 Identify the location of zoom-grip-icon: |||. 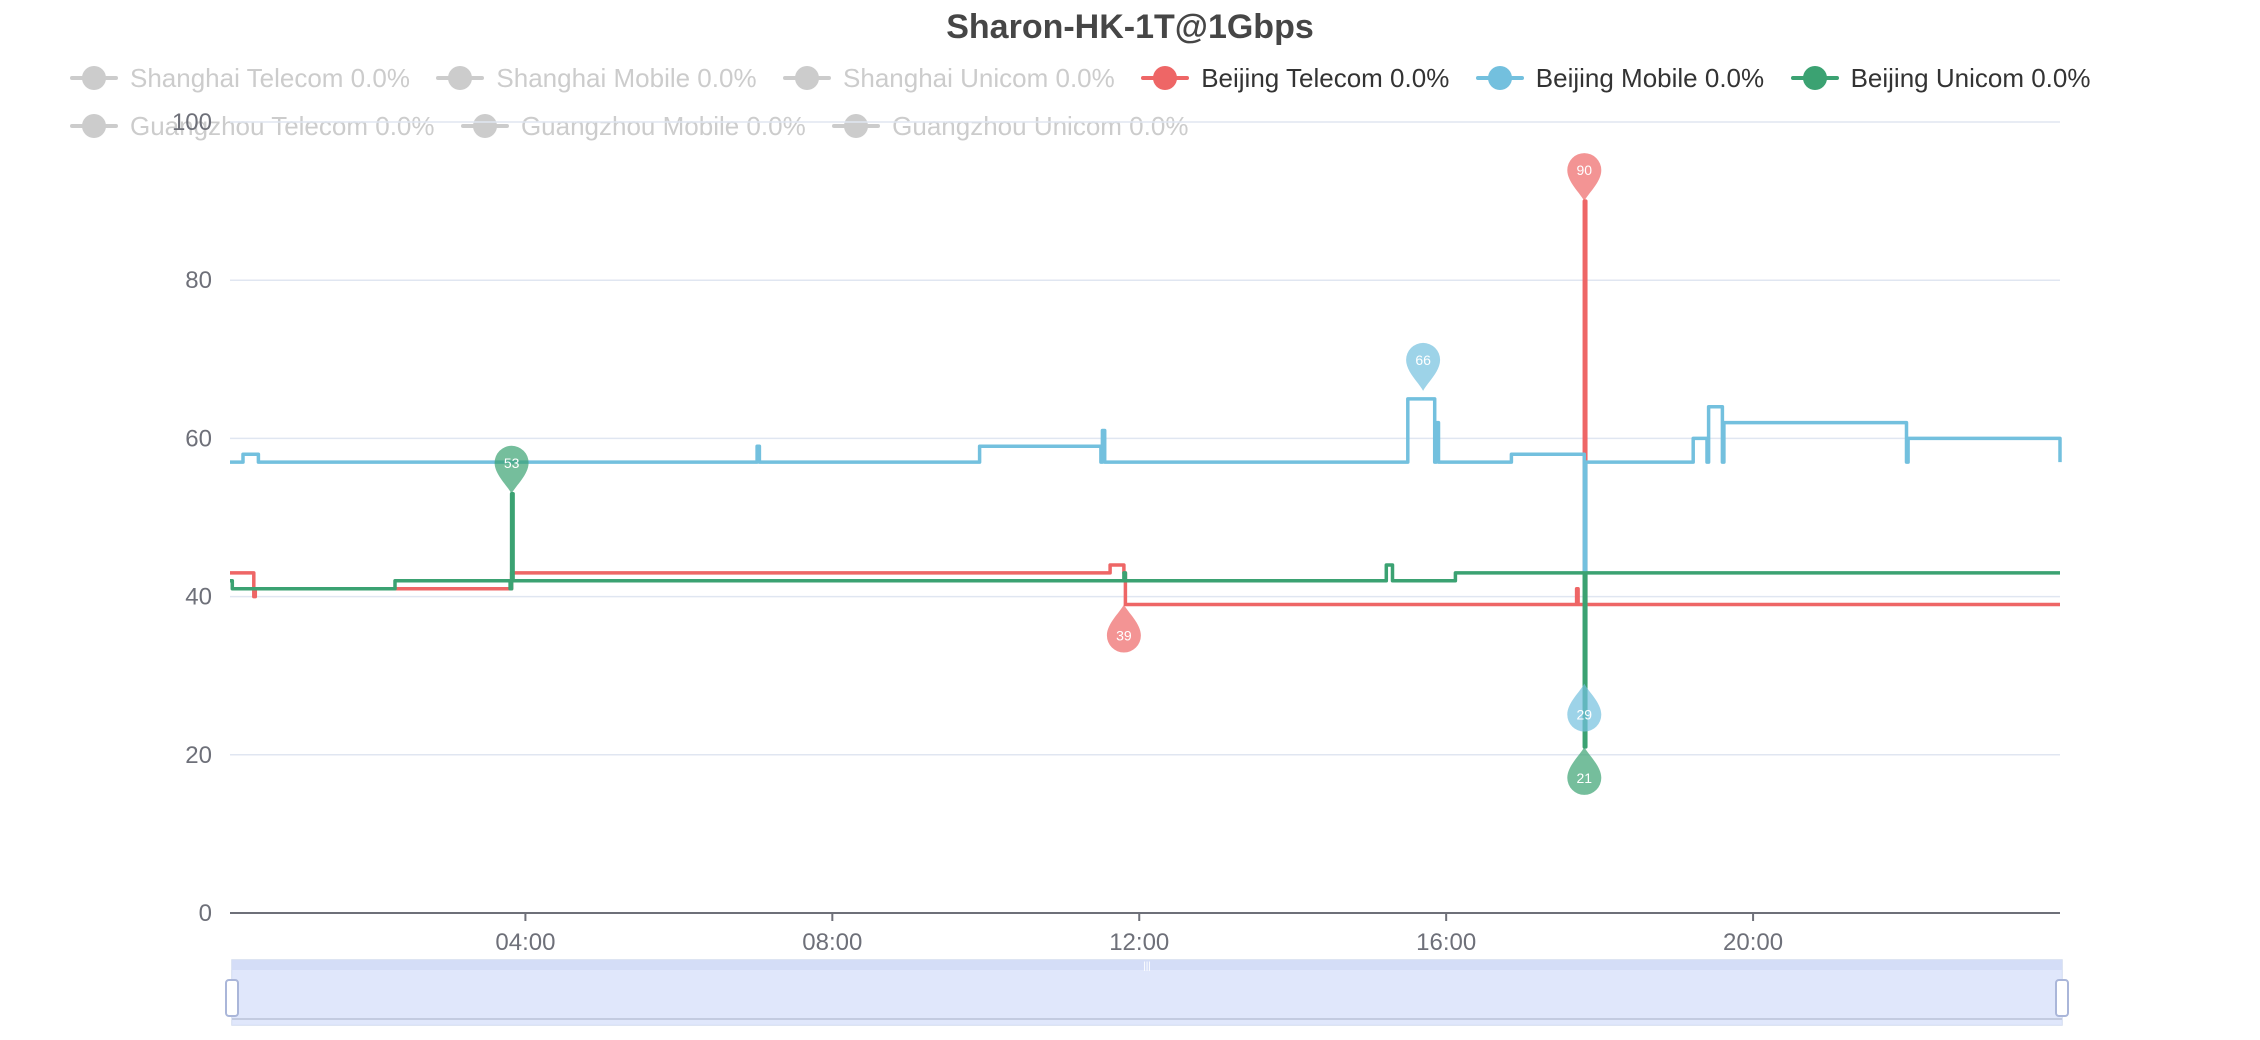
(1147, 966).